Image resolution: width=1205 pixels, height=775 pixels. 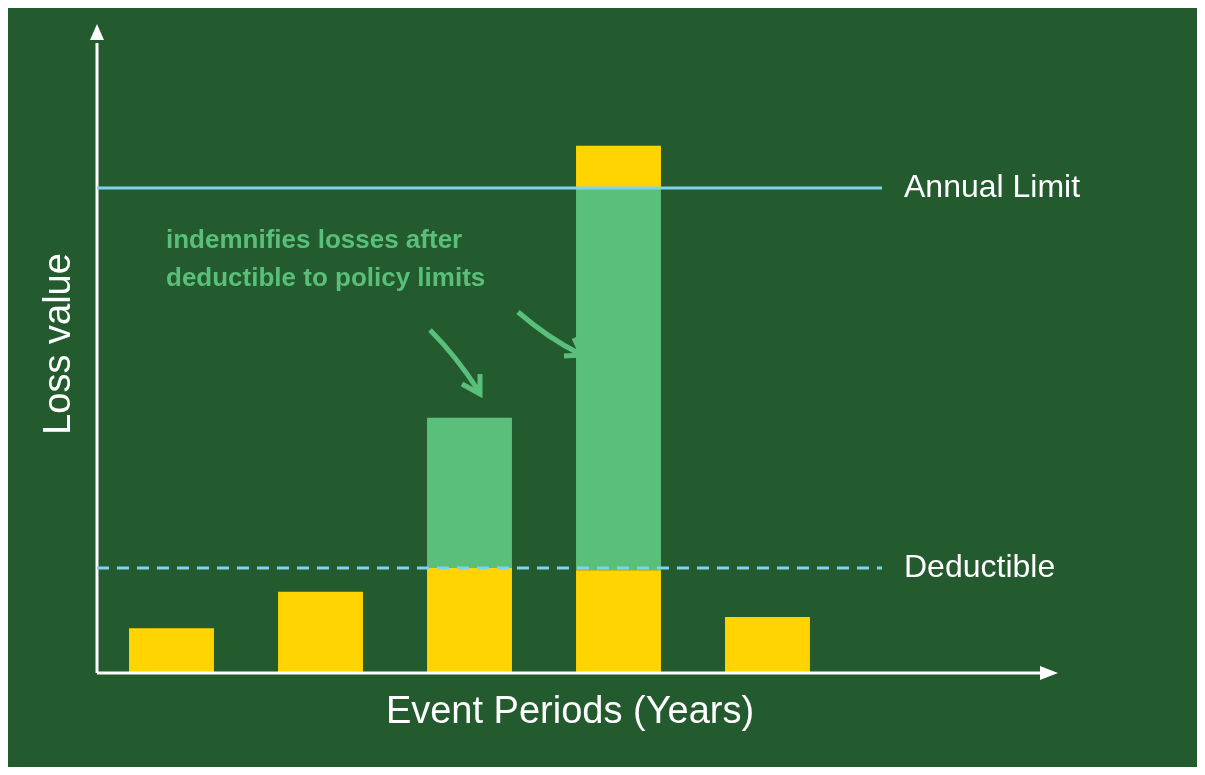 I want to click on ref-line-label: Deductible, so click(x=980, y=565).